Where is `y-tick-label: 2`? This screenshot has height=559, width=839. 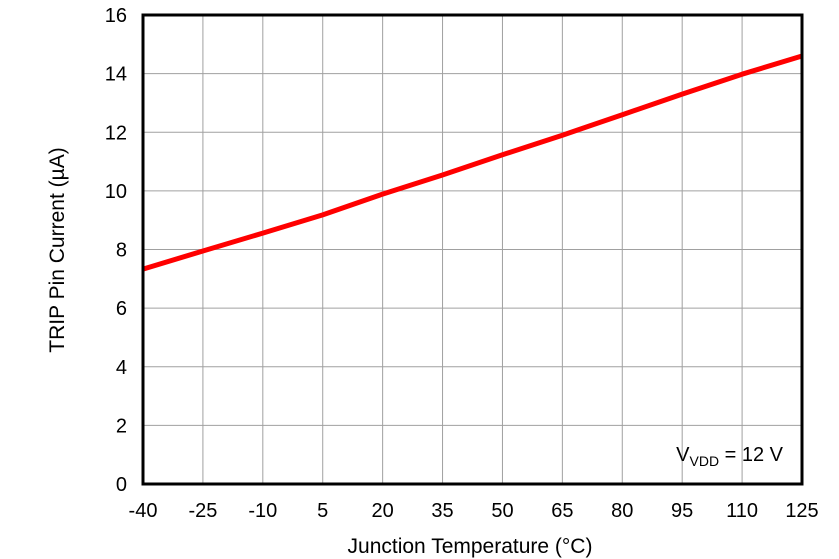
y-tick-label: 2 is located at coordinates (121, 426).